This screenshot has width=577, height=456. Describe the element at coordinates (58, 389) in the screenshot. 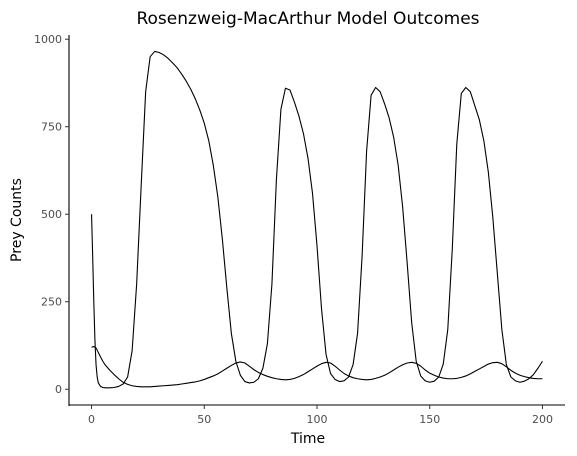

I see `y-tick-label: 0` at that location.